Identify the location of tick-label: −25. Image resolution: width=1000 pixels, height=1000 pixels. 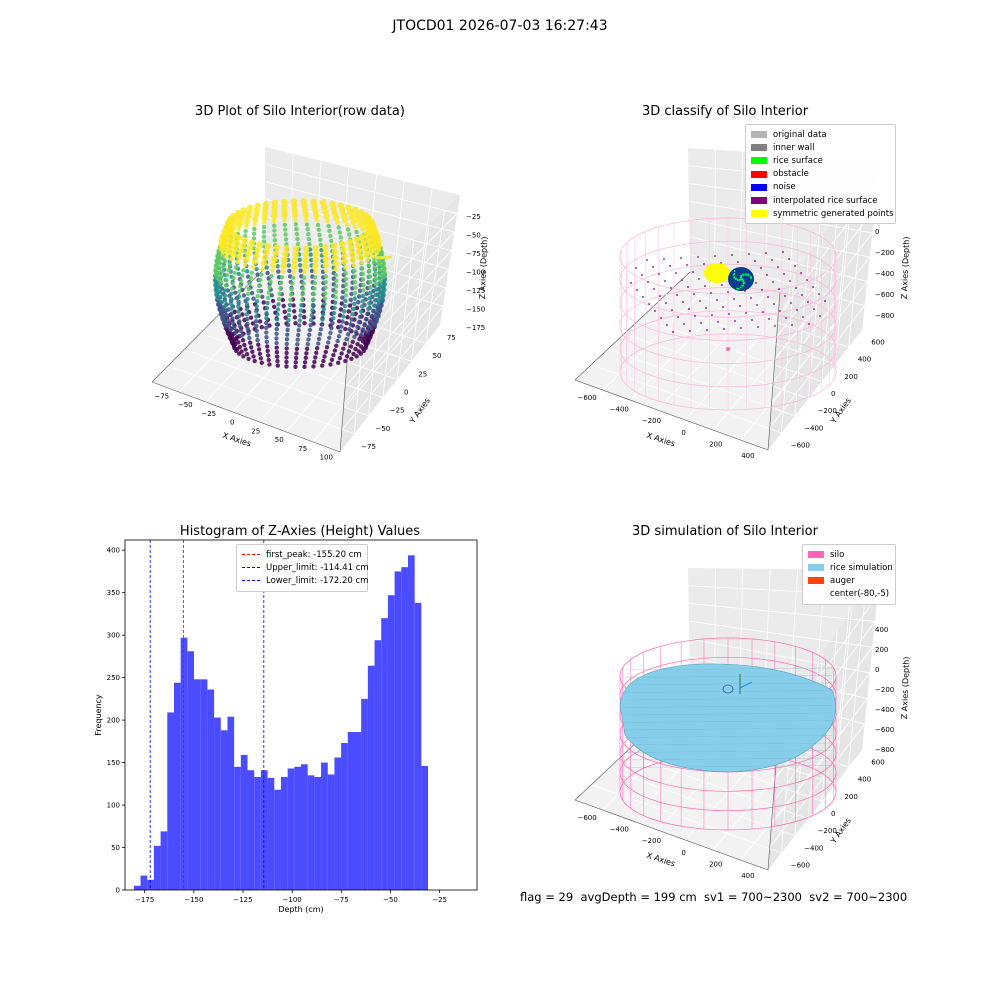
(208, 414).